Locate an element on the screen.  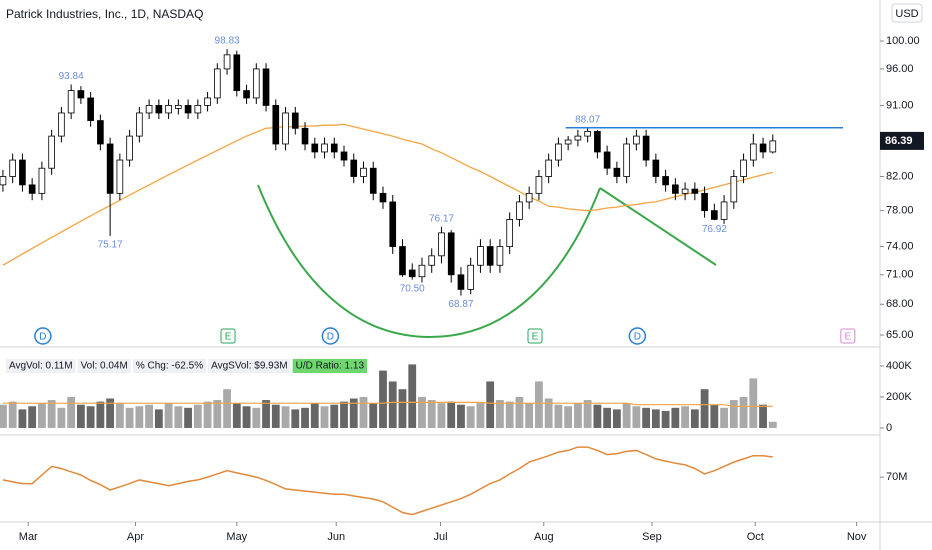
y-tick-label: 78.00 is located at coordinates (900, 211).